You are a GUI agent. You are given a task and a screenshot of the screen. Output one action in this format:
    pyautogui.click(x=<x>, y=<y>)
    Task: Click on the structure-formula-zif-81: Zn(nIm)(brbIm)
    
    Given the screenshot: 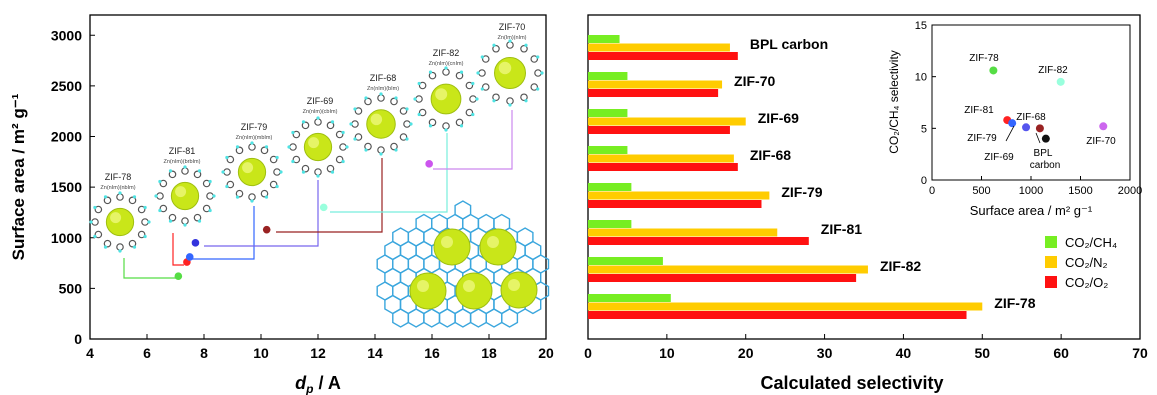 What is the action you would take?
    pyautogui.click(x=182, y=162)
    